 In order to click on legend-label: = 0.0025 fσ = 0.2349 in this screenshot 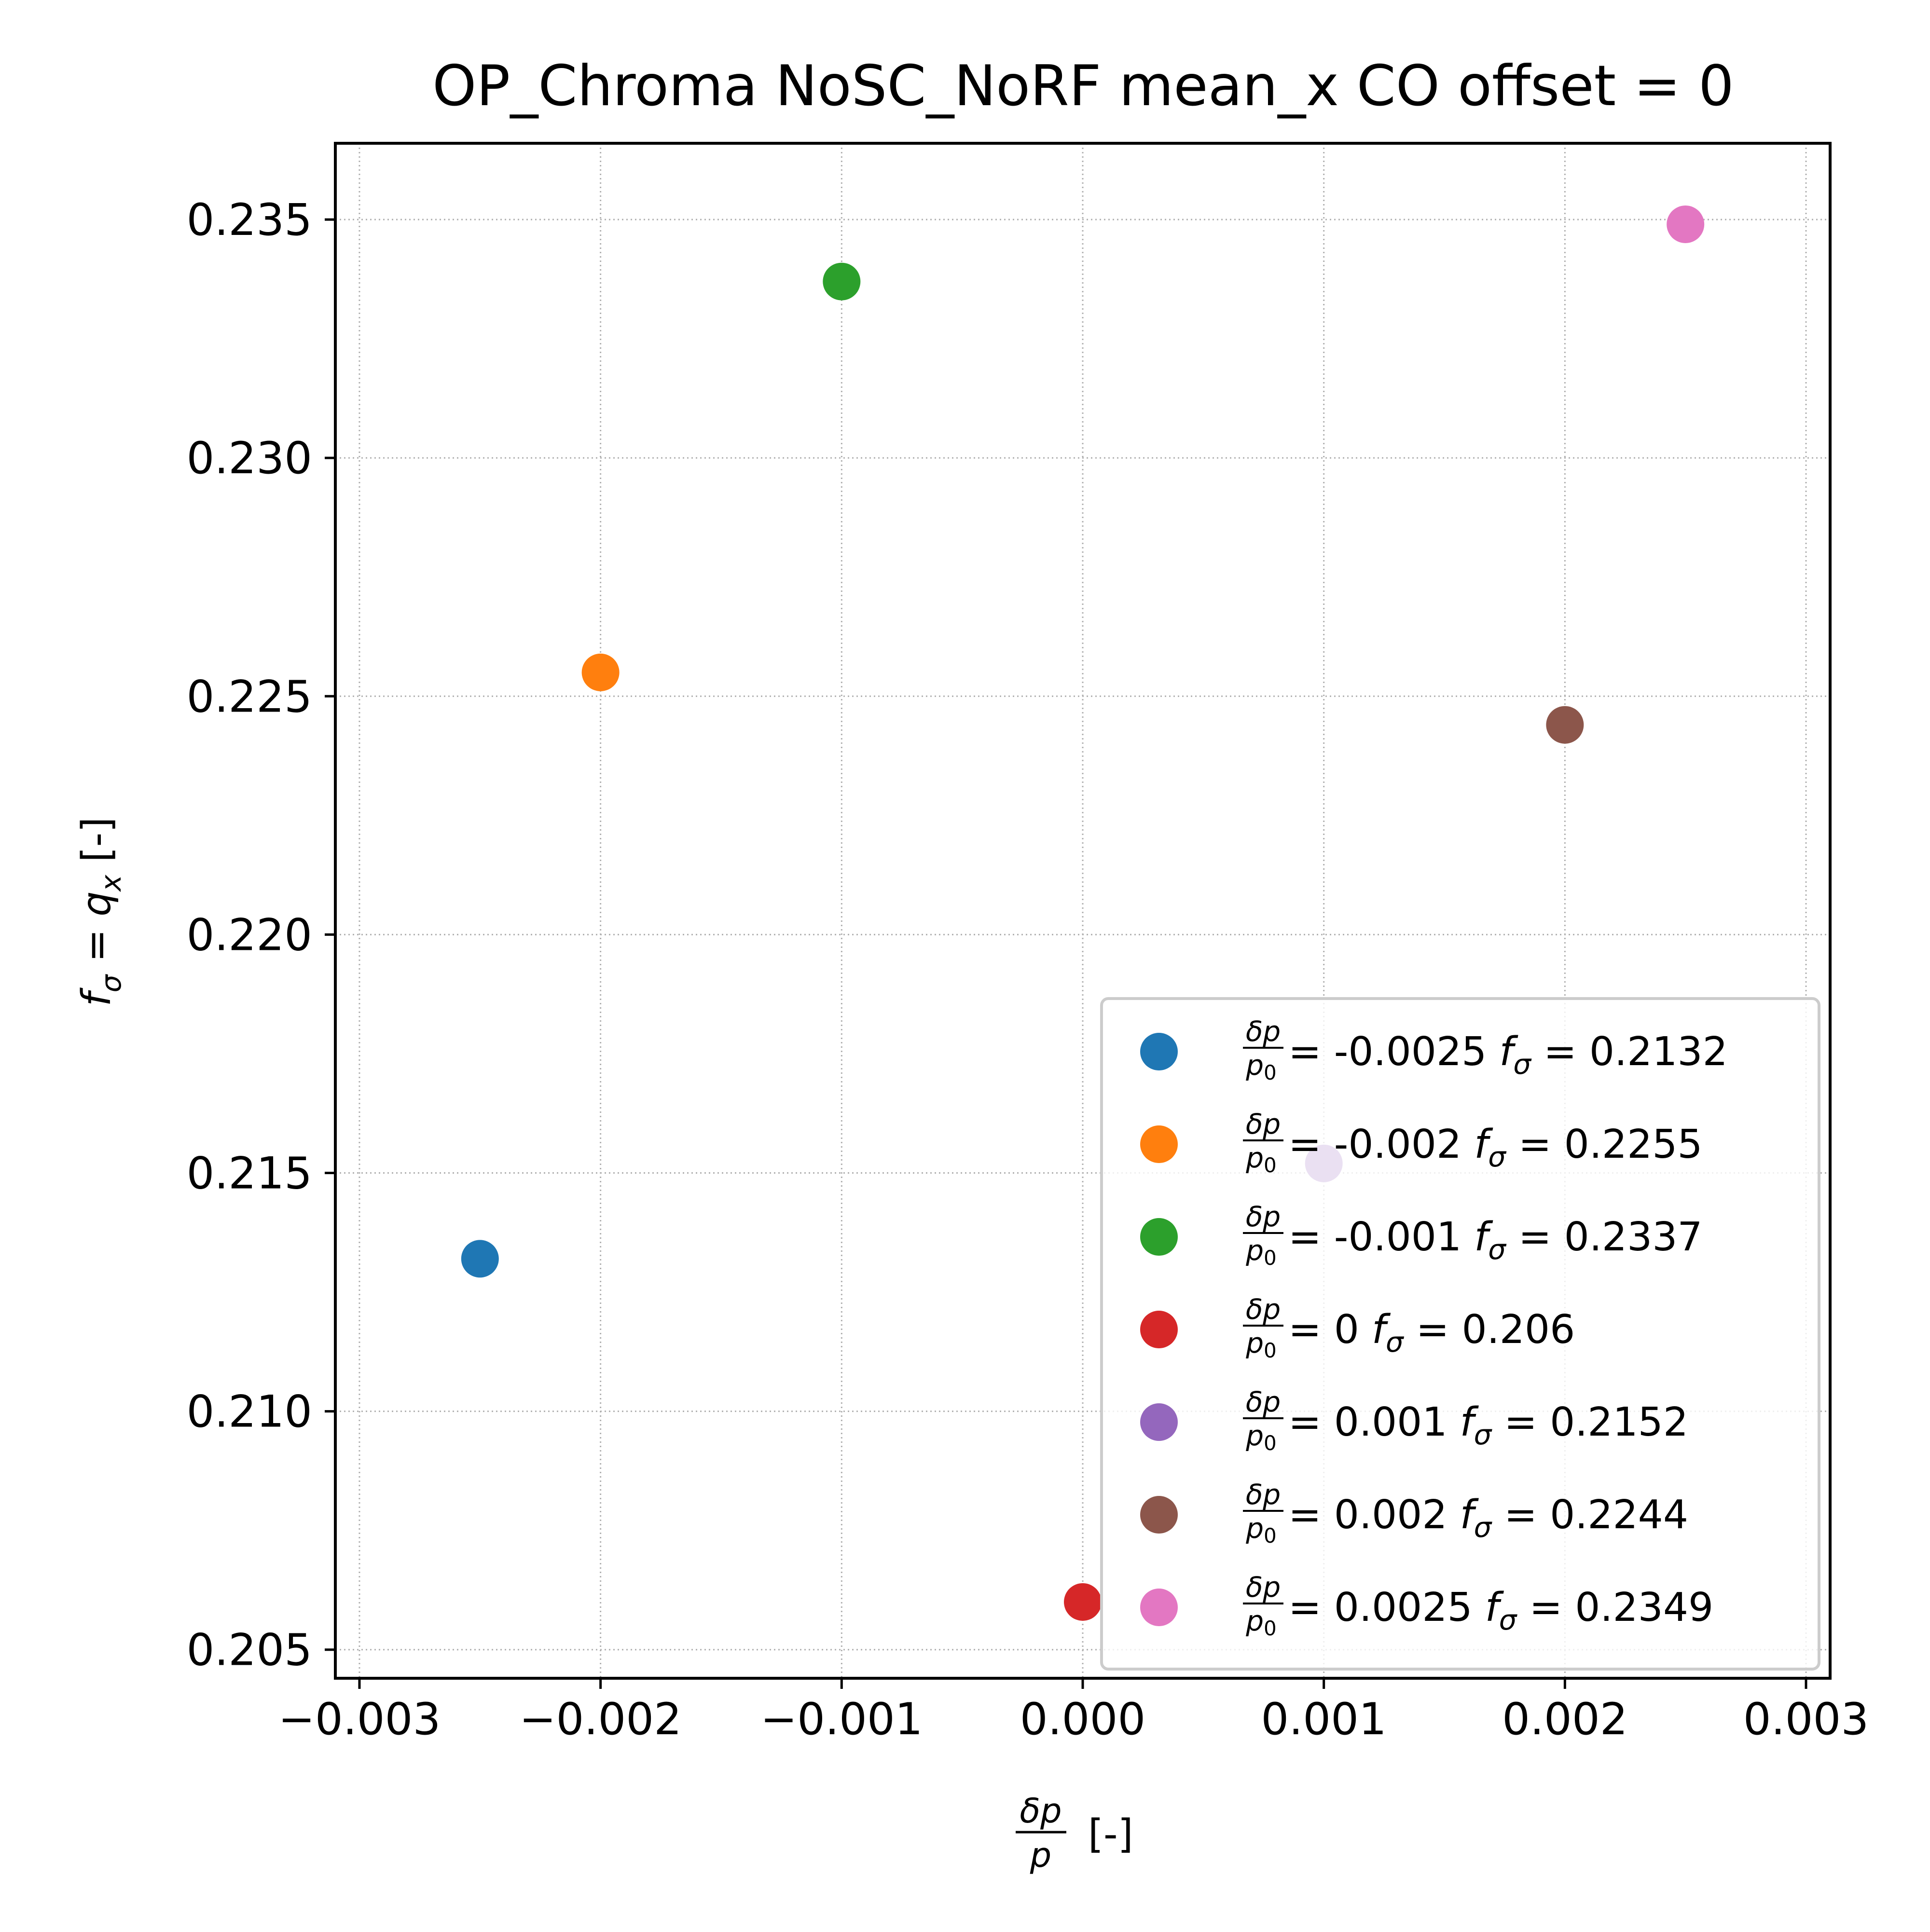, I will do `click(1500, 1611)`.